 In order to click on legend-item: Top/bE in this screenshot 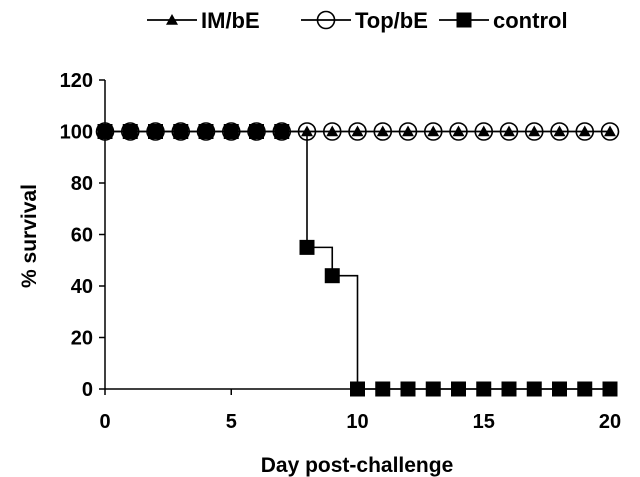, I will do `click(364, 20)`.